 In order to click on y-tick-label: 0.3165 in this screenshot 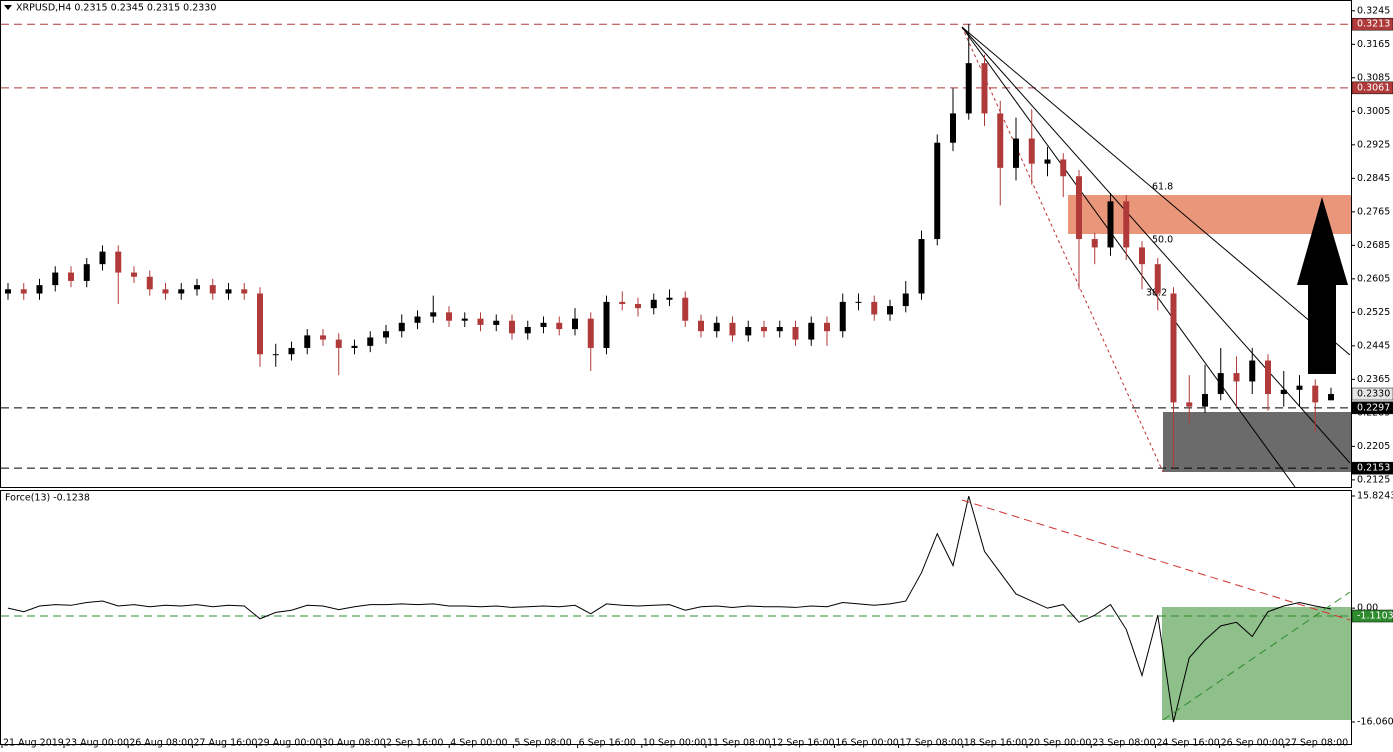, I will do `click(1373, 44)`.